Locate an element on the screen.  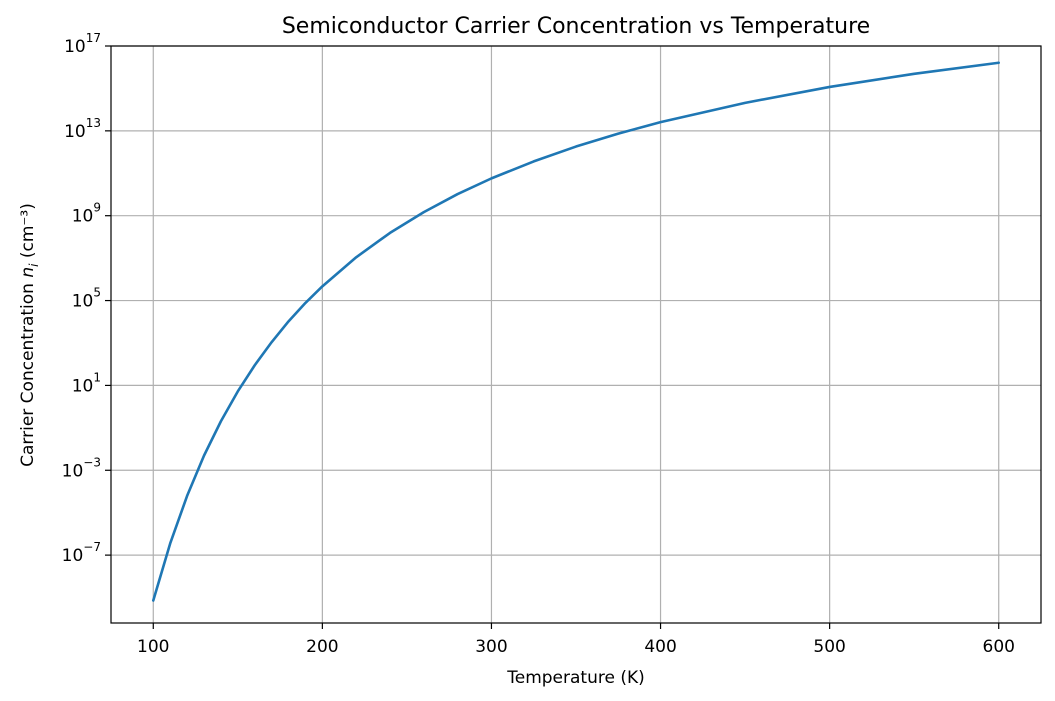
x-tick-label: 100 is located at coordinates (153, 647).